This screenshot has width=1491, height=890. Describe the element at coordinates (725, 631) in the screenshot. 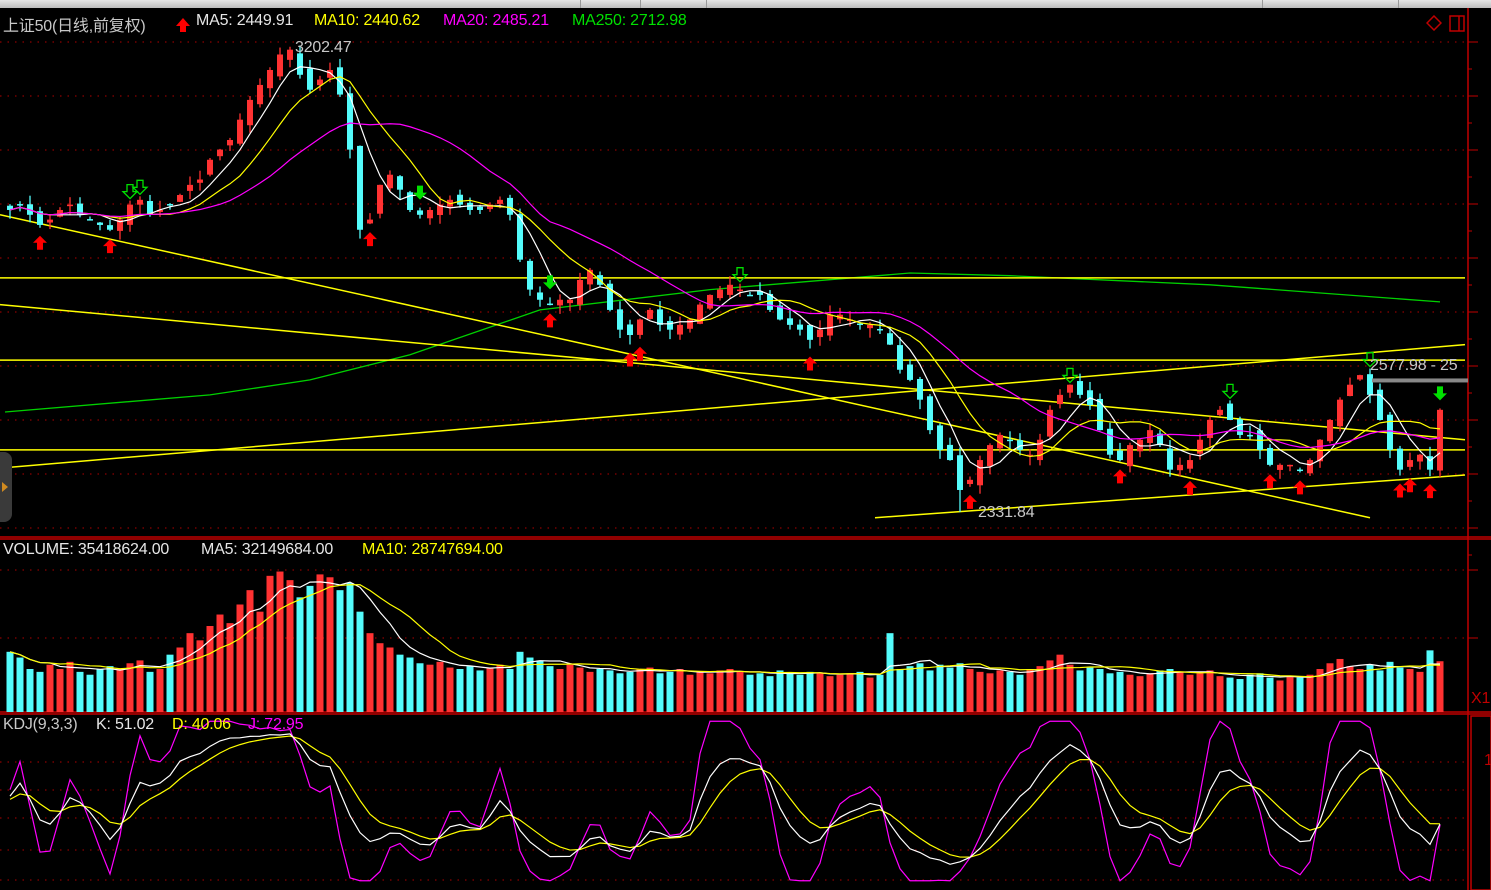

I see `volume-ma10-line` at that location.